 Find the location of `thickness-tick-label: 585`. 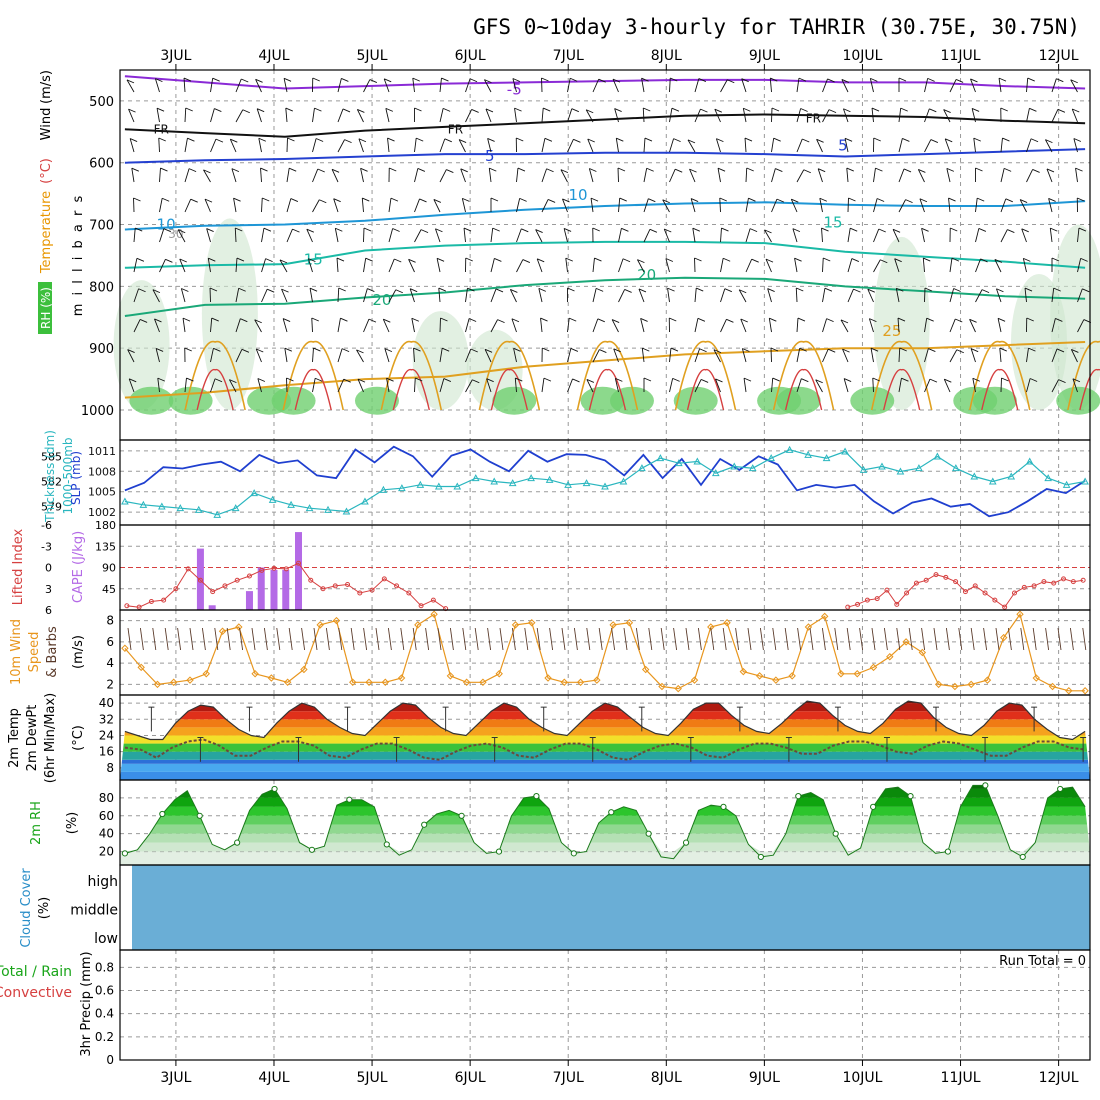

thickness-tick-label: 585 is located at coordinates (51, 457).